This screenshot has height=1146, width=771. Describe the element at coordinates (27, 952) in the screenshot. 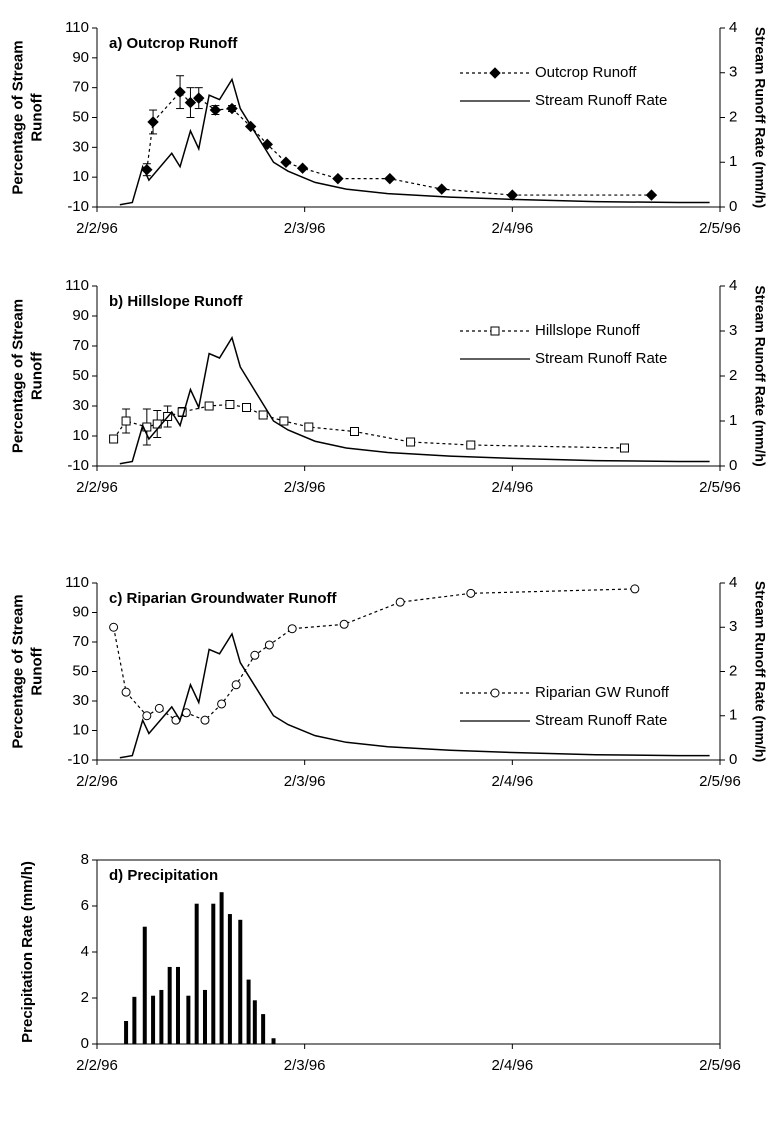

I see `y-axis-label: Precipitation Rate (mm/h)` at that location.